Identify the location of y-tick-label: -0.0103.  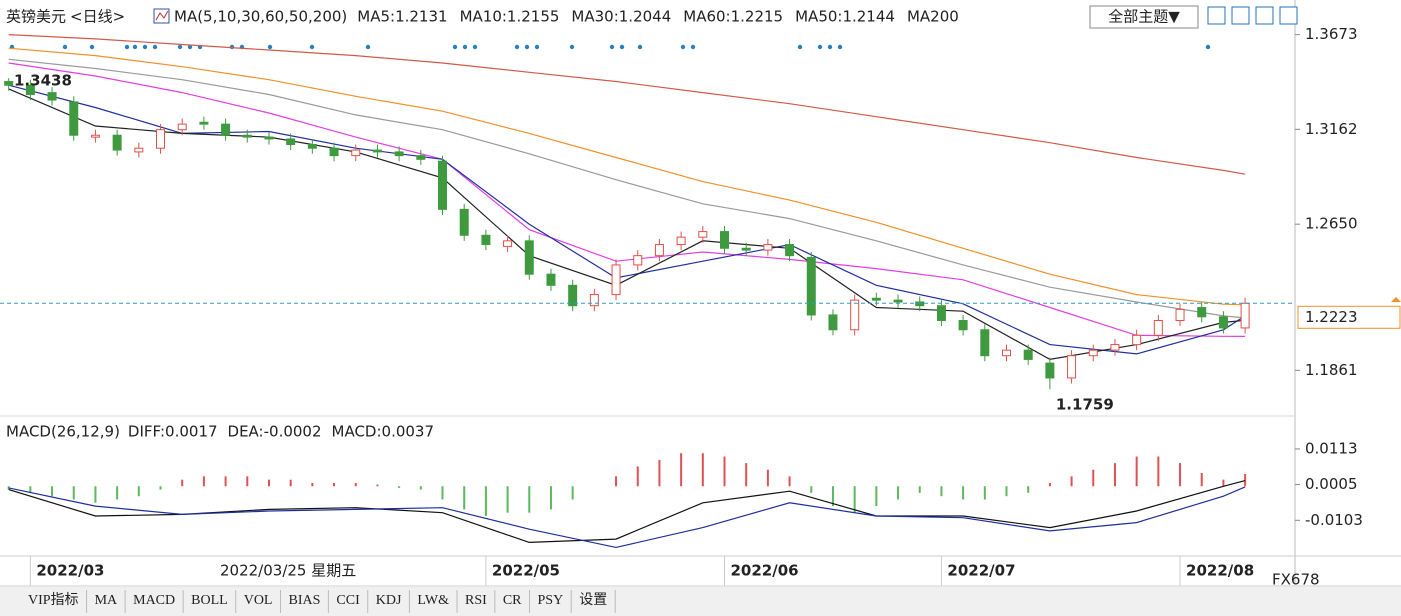
(1334, 520).